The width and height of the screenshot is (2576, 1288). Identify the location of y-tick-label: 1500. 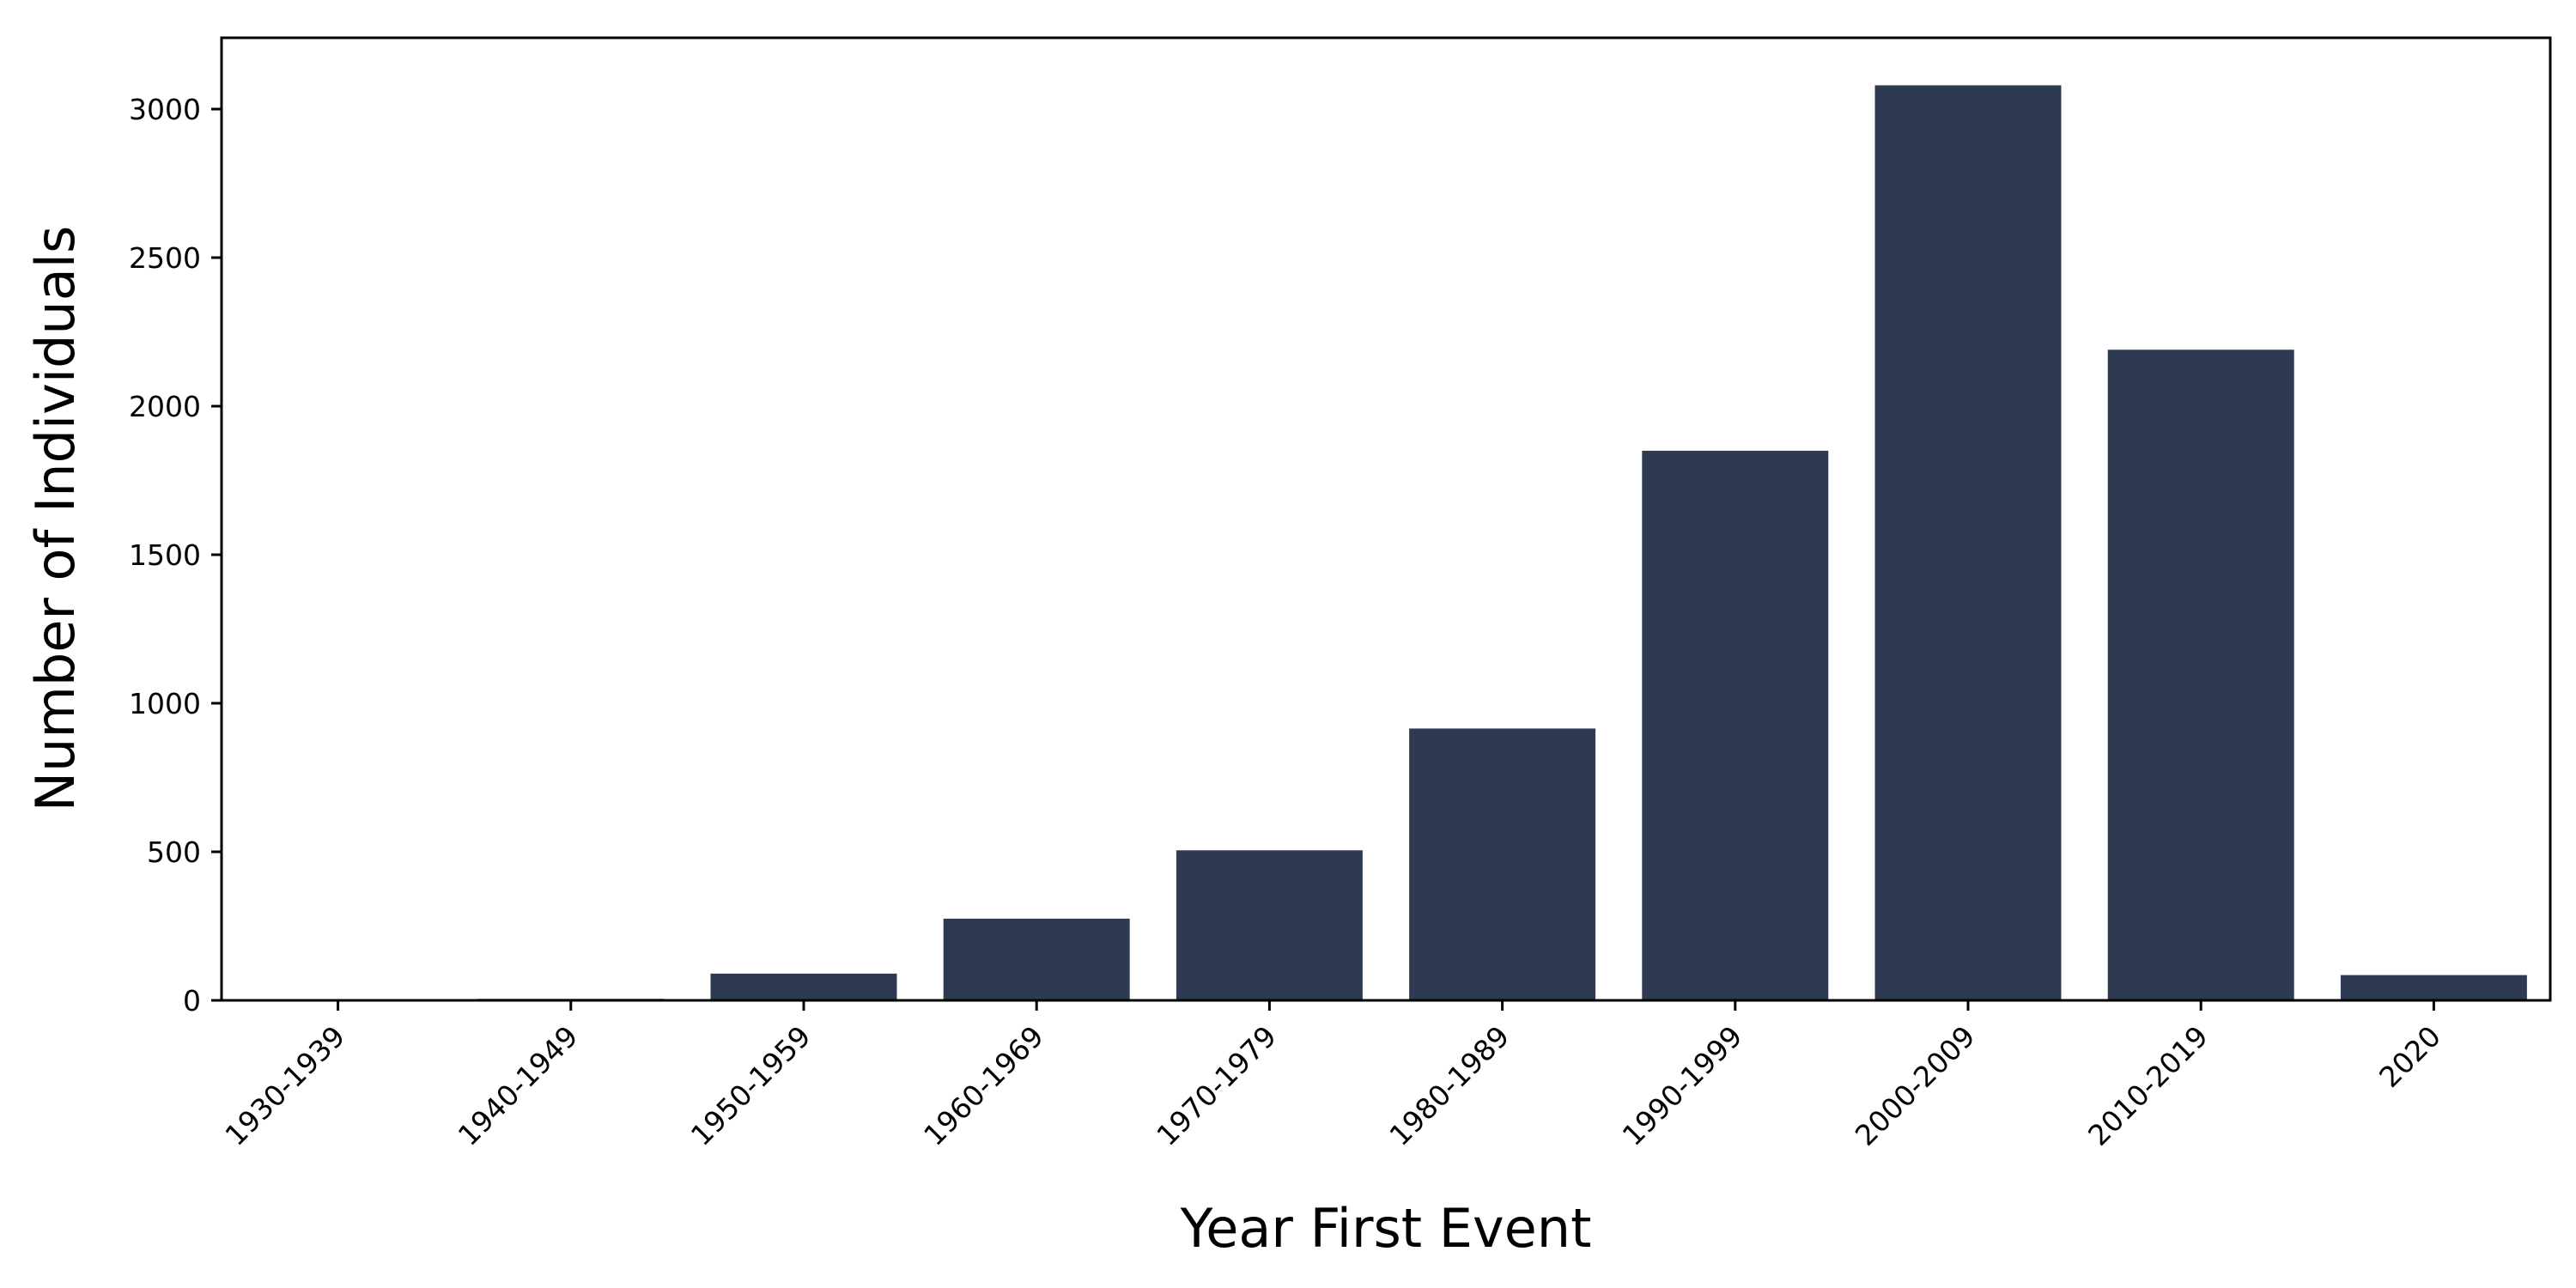
(165, 555).